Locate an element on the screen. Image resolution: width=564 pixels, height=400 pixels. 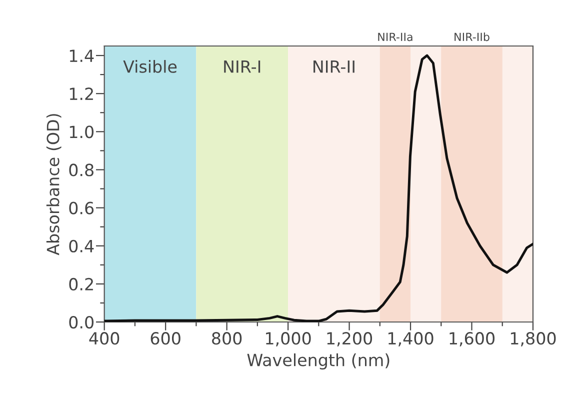
x-tick-label: 1,600 is located at coordinates (472, 339).